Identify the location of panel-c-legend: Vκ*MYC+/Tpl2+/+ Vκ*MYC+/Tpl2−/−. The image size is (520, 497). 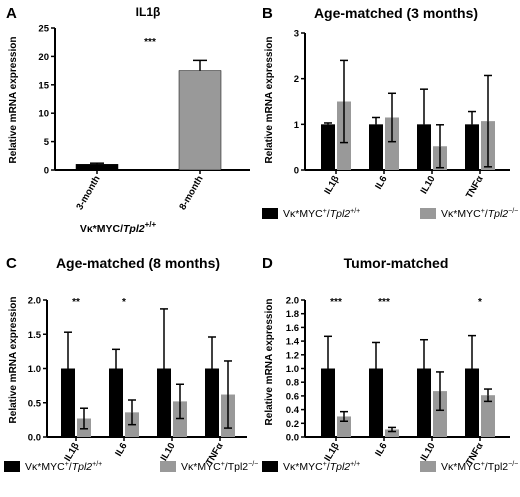
(131, 467).